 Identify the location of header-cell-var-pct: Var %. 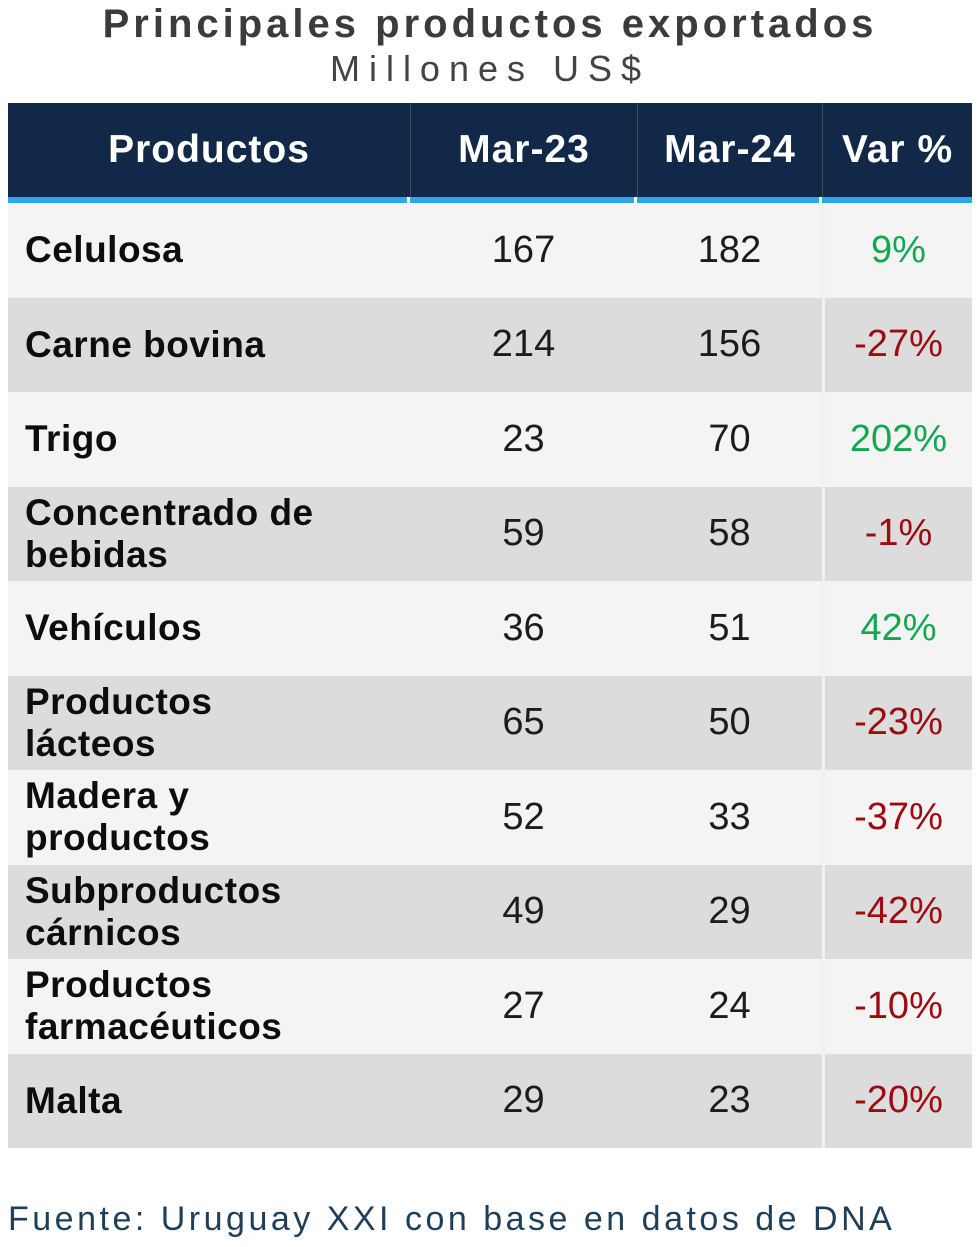
(897, 150).